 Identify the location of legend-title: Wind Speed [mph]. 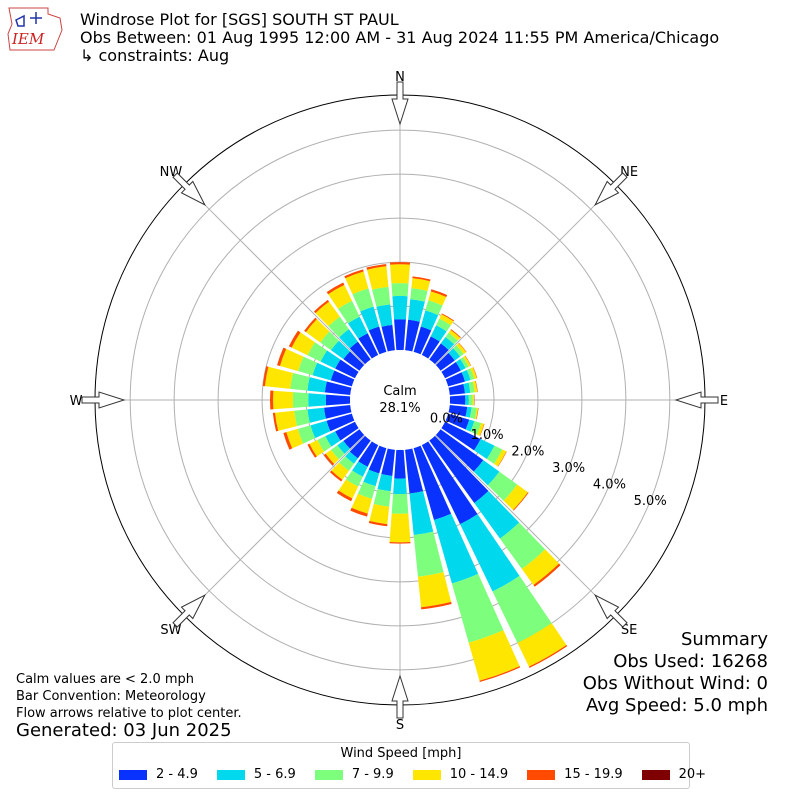
(401, 753).